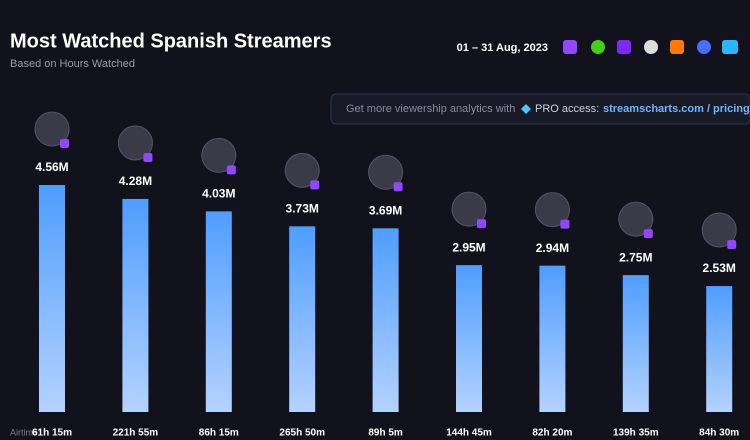 This screenshot has height=440, width=750. What do you see at coordinates (719, 268) in the screenshot?
I see `value-label: 2.53M` at bounding box center [719, 268].